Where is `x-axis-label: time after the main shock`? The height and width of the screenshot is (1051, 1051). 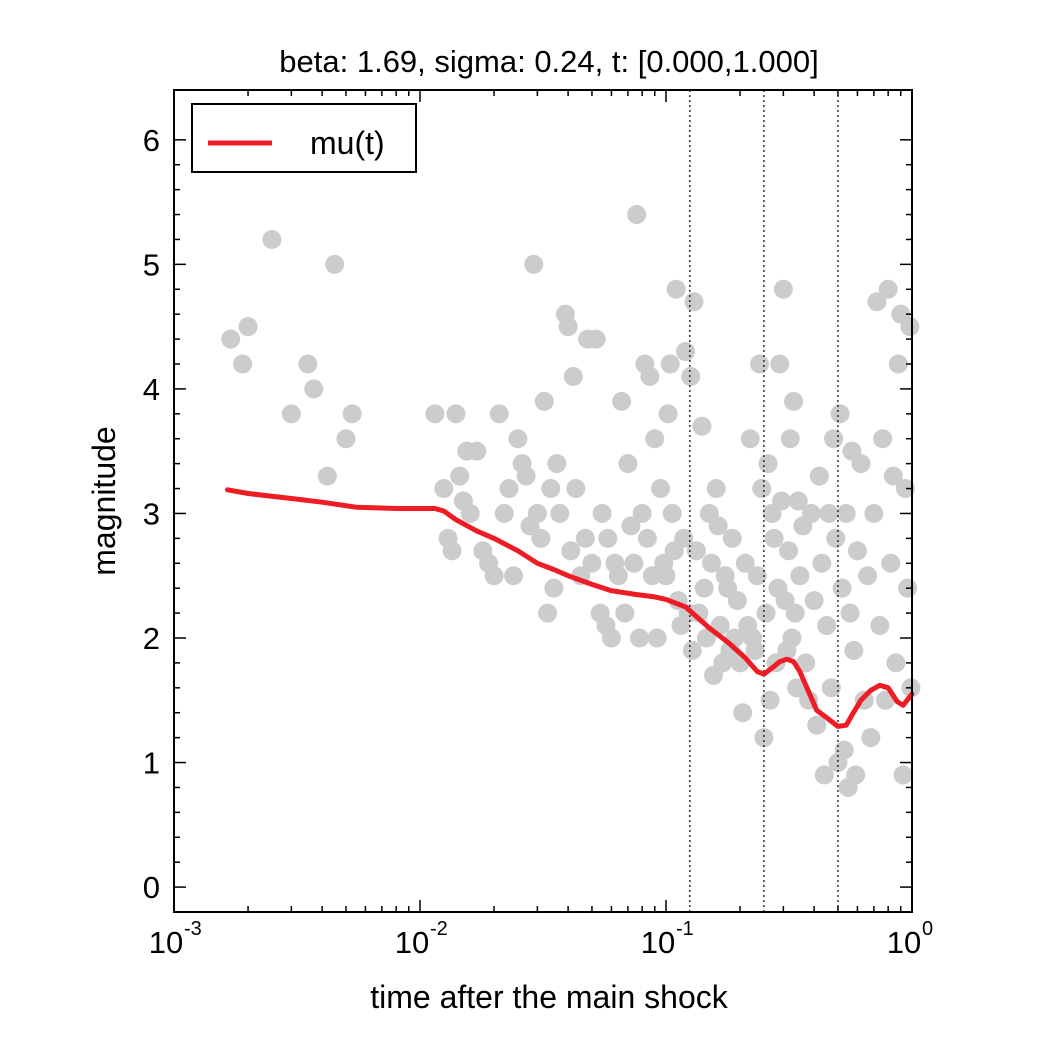 x-axis-label: time after the main shock is located at coordinates (549, 997).